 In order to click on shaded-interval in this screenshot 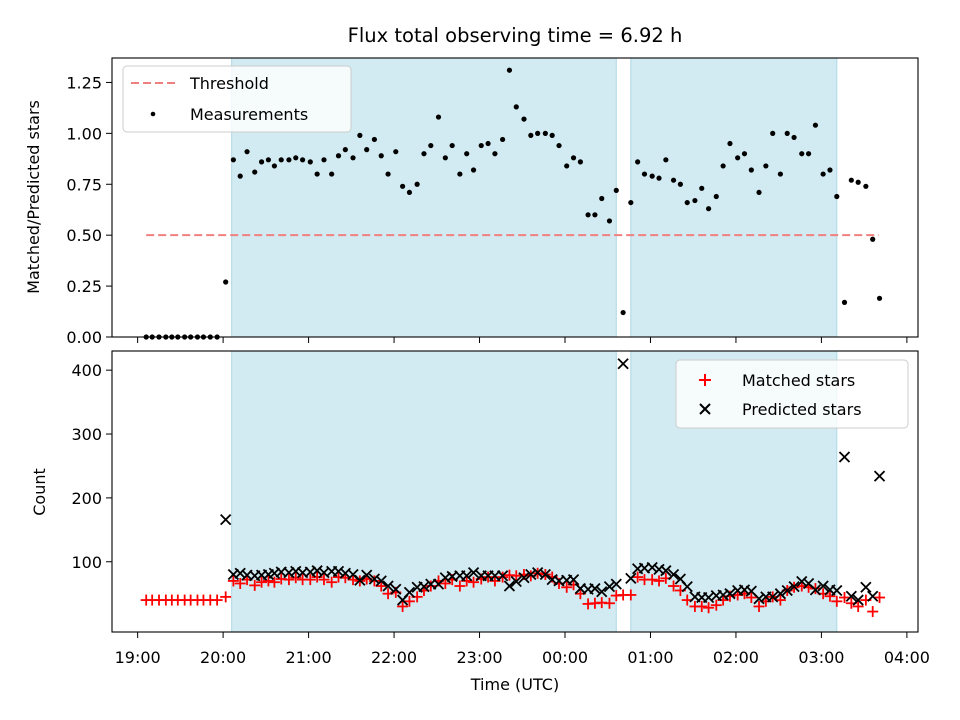, I will do `click(734, 197)`.